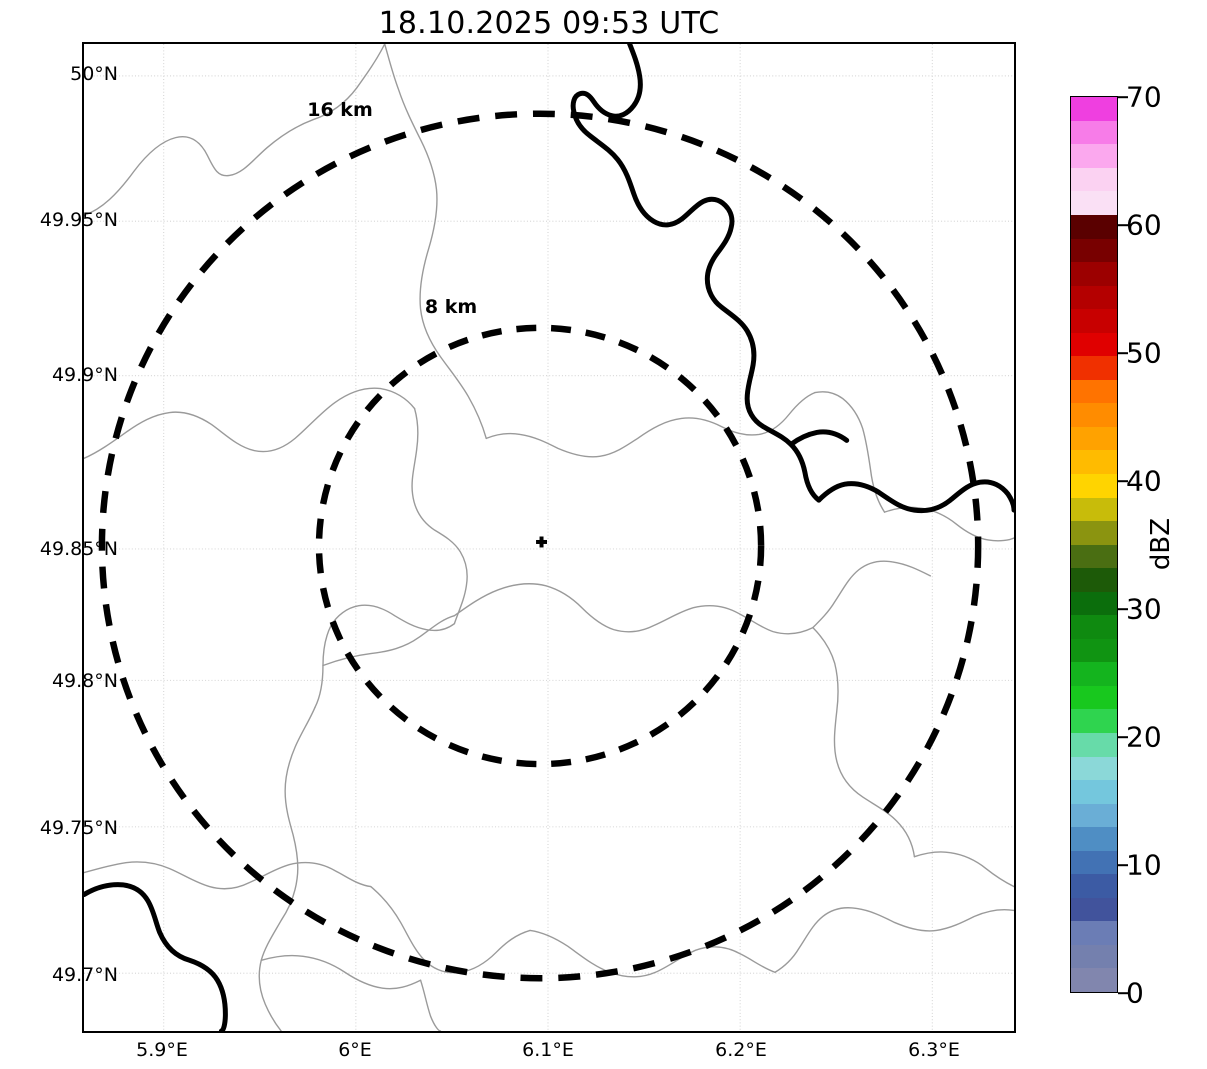  What do you see at coordinates (549, 23) in the screenshot?
I see `page-title: 18.10.2025 09:53 UTC` at bounding box center [549, 23].